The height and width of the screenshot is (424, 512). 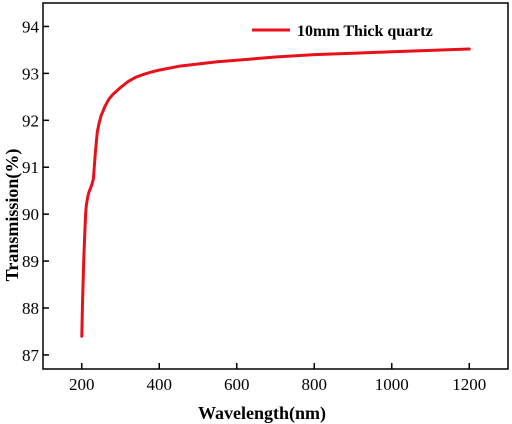 I want to click on y-tick-label: 90, so click(x=30, y=214).